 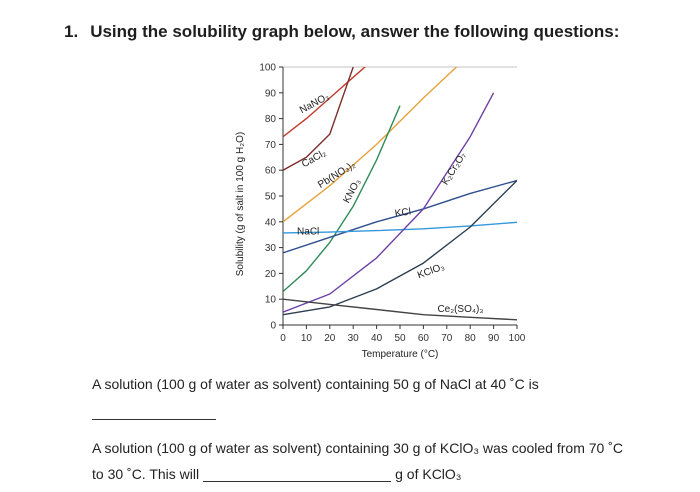 What do you see at coordinates (330, 338) in the screenshot?
I see `x-tick-label: 20` at bounding box center [330, 338].